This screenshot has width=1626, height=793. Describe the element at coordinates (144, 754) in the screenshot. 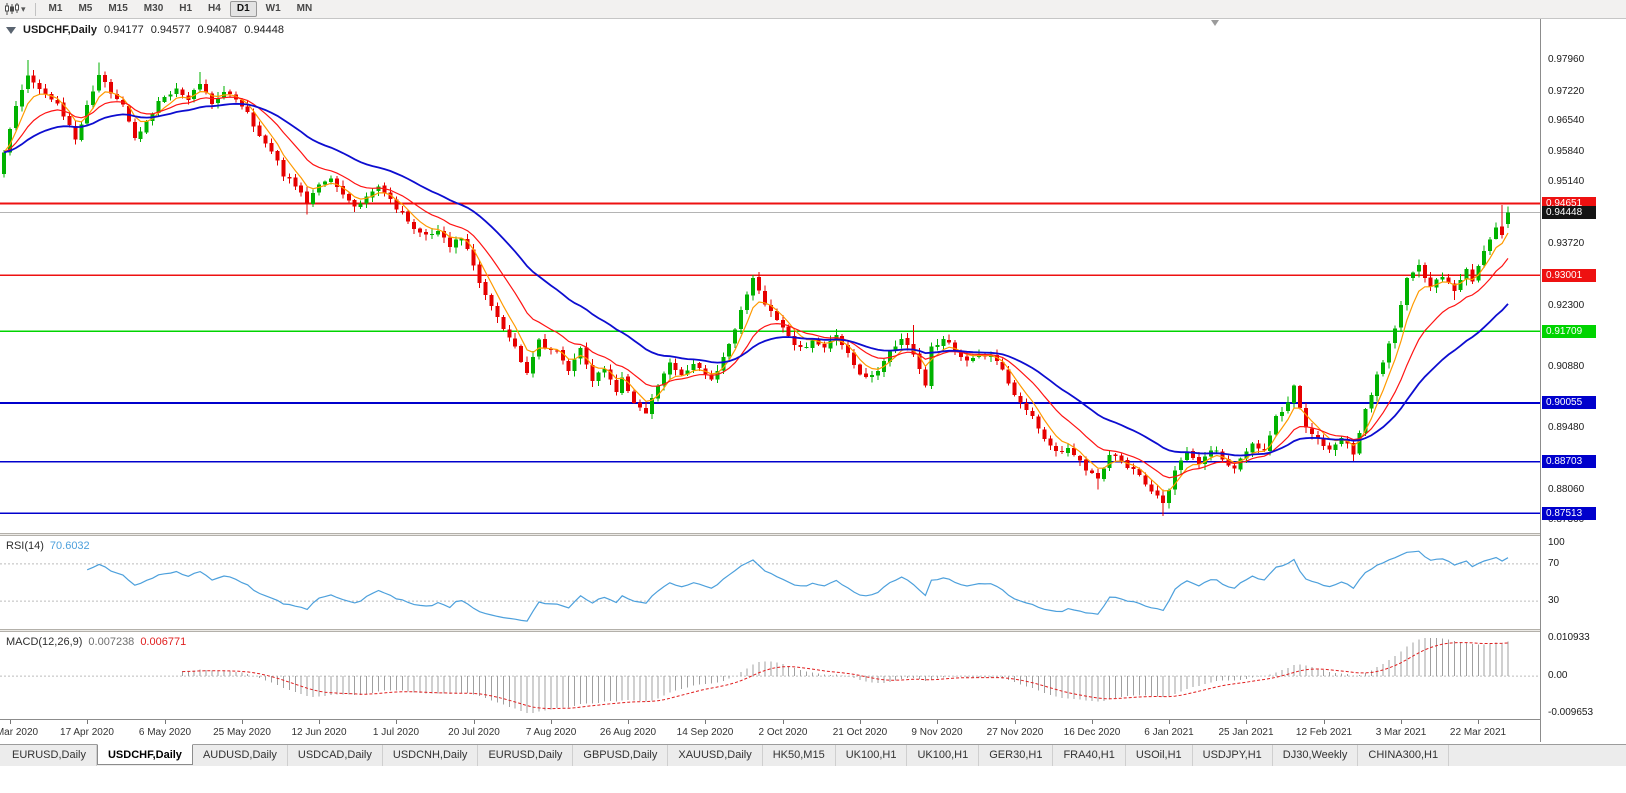

I see `chart-tab-usdchf-daily: USDCHF,Daily` at that location.